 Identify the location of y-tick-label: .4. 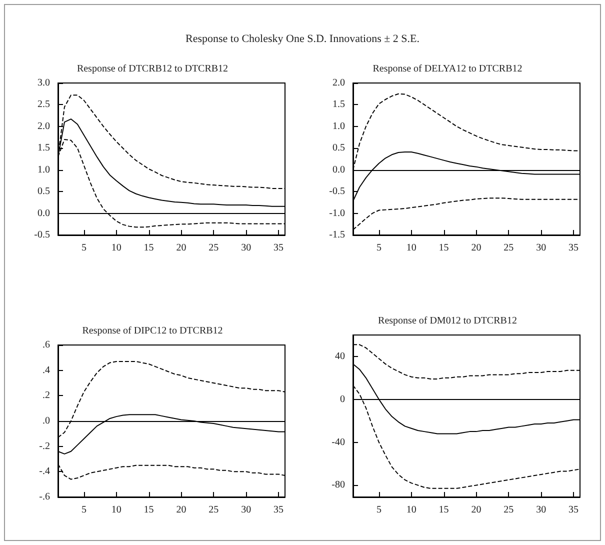
(46, 370).